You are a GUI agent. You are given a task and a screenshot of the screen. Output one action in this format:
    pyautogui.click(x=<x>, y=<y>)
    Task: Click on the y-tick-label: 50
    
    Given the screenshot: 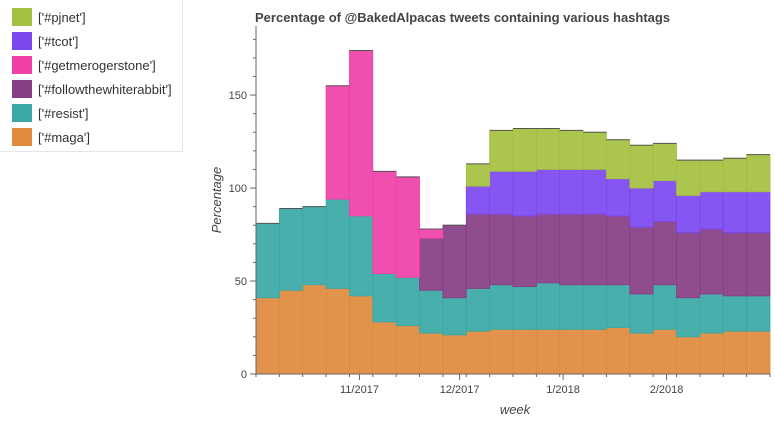 What is the action you would take?
    pyautogui.click(x=241, y=282)
    